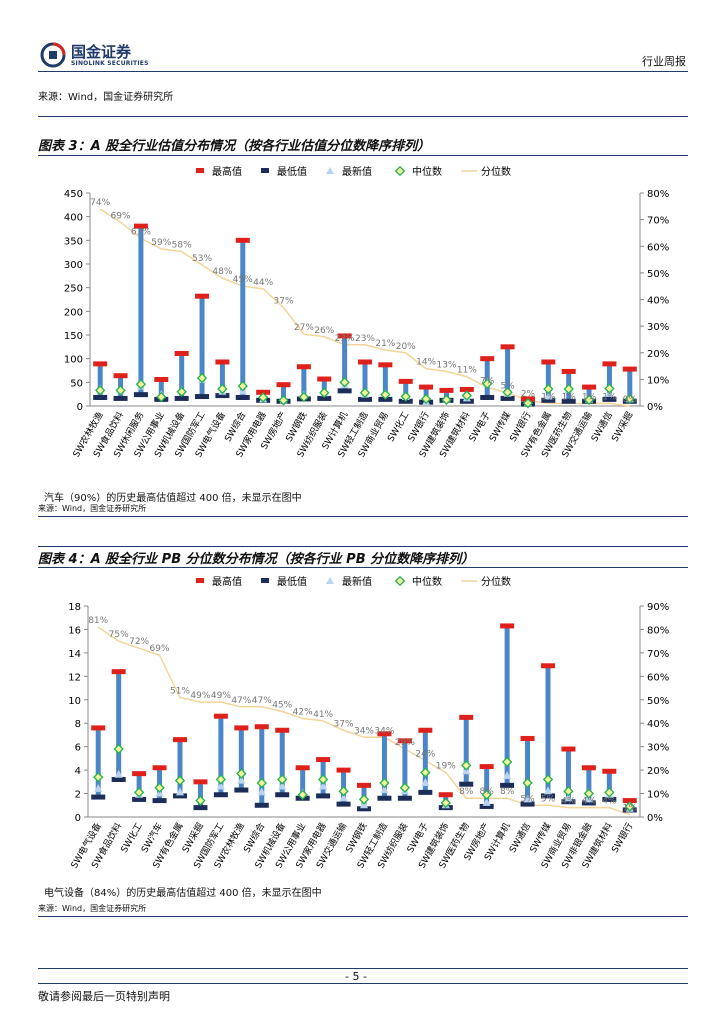 This screenshot has width=724, height=1024. What do you see at coordinates (363, 968) in the screenshot?
I see `footer-divider` at bounding box center [363, 968].